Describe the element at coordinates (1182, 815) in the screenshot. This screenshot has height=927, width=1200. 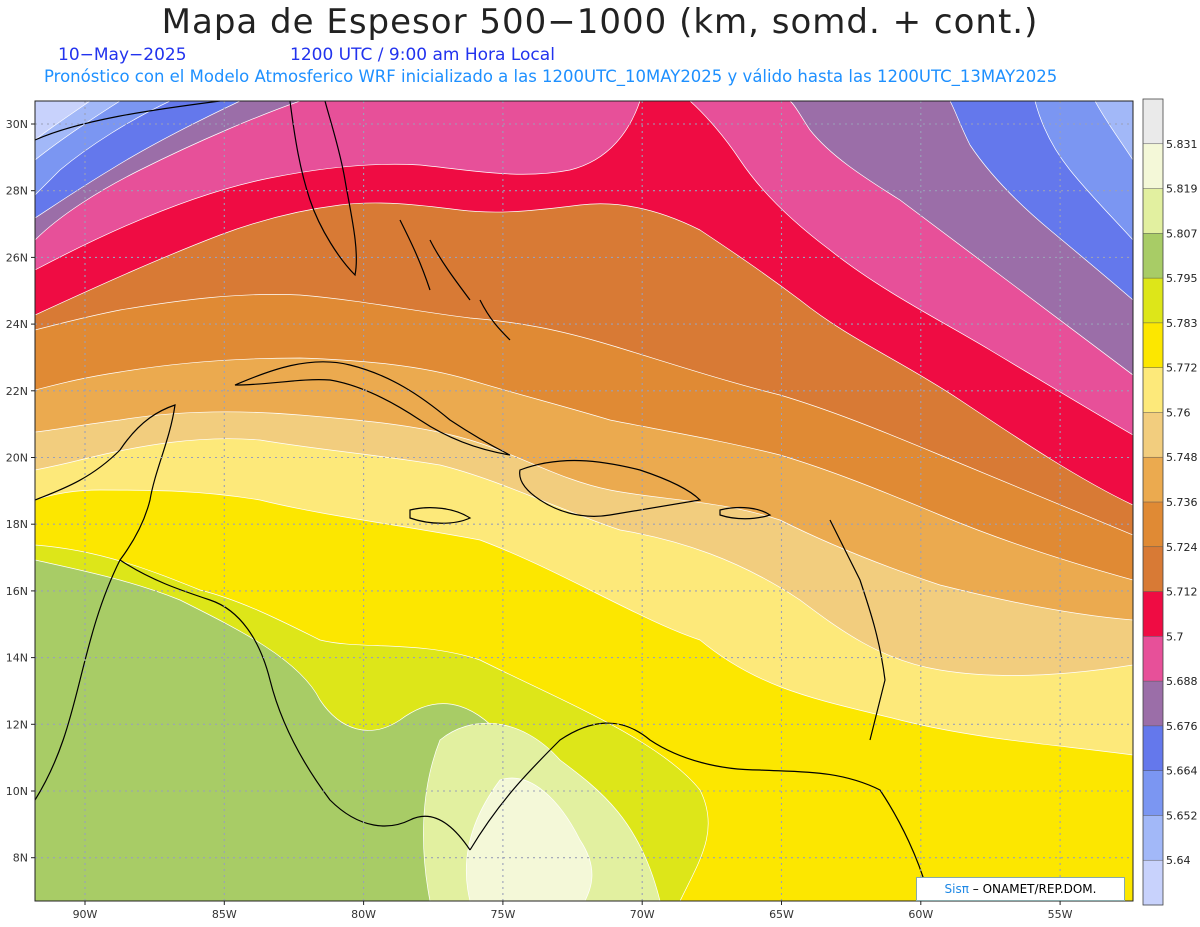
I see `colorbar-label: 5.652` at that location.